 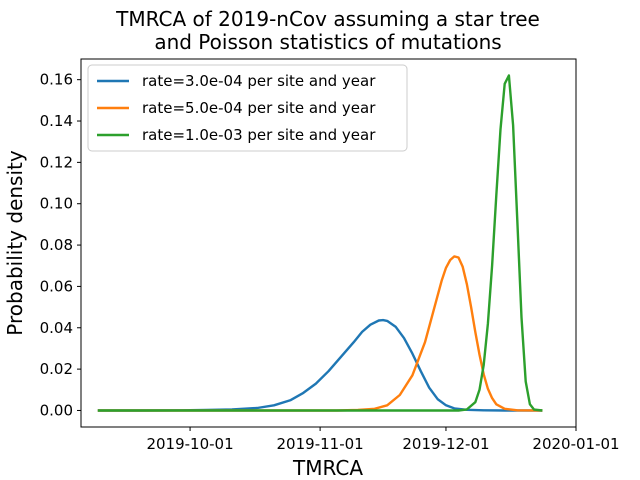 I want to click on x-tick-label: 2019-12-01, so click(x=445, y=444).